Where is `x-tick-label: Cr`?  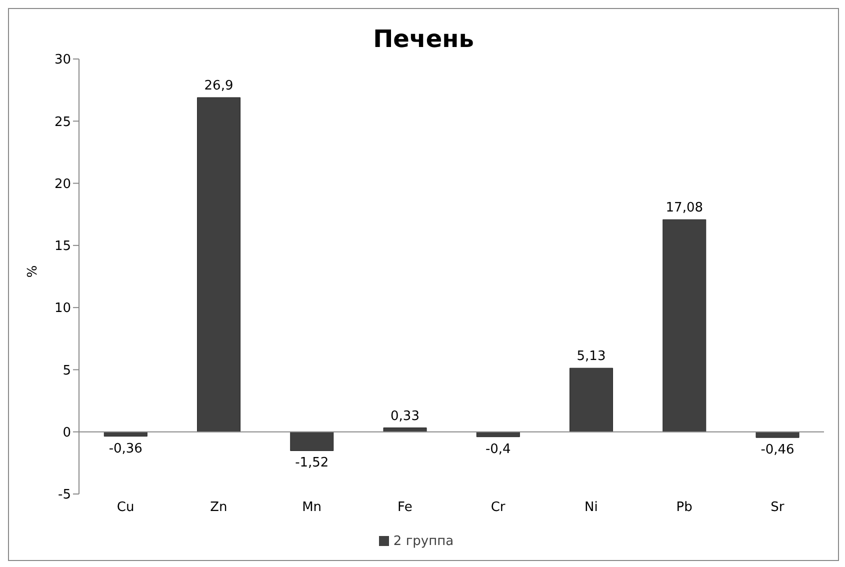
x-tick-label: Cr is located at coordinates (498, 508).